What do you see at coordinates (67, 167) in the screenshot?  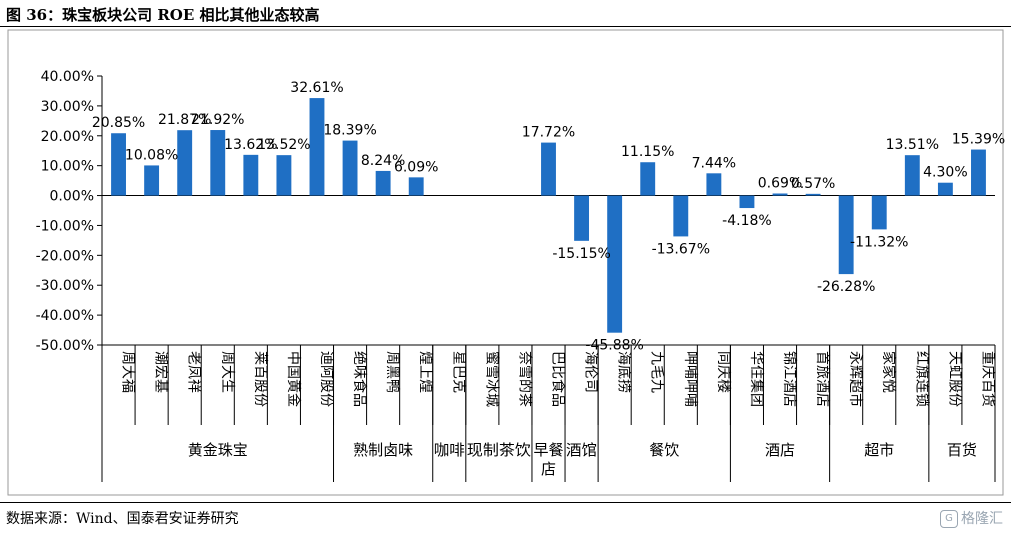 I see `y-tick-label: 10.00%` at bounding box center [67, 167].